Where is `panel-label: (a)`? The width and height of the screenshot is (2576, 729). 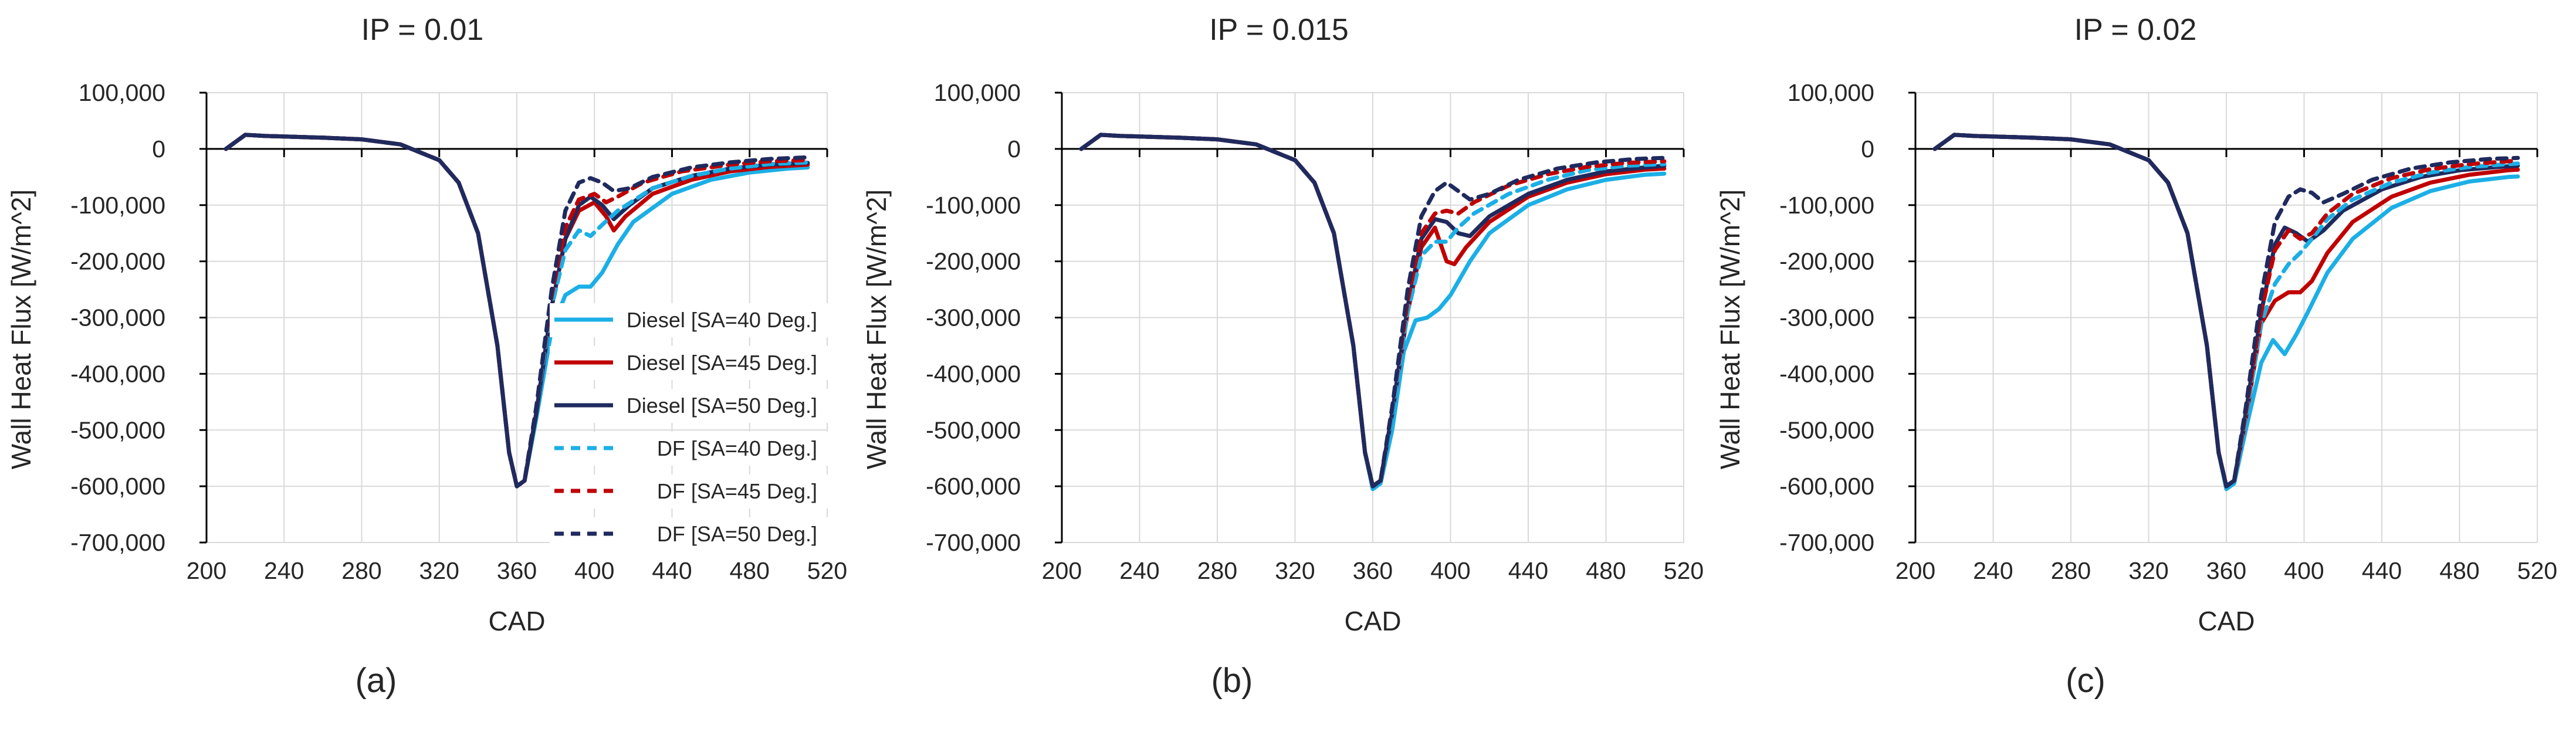
panel-label: (a) is located at coordinates (376, 681).